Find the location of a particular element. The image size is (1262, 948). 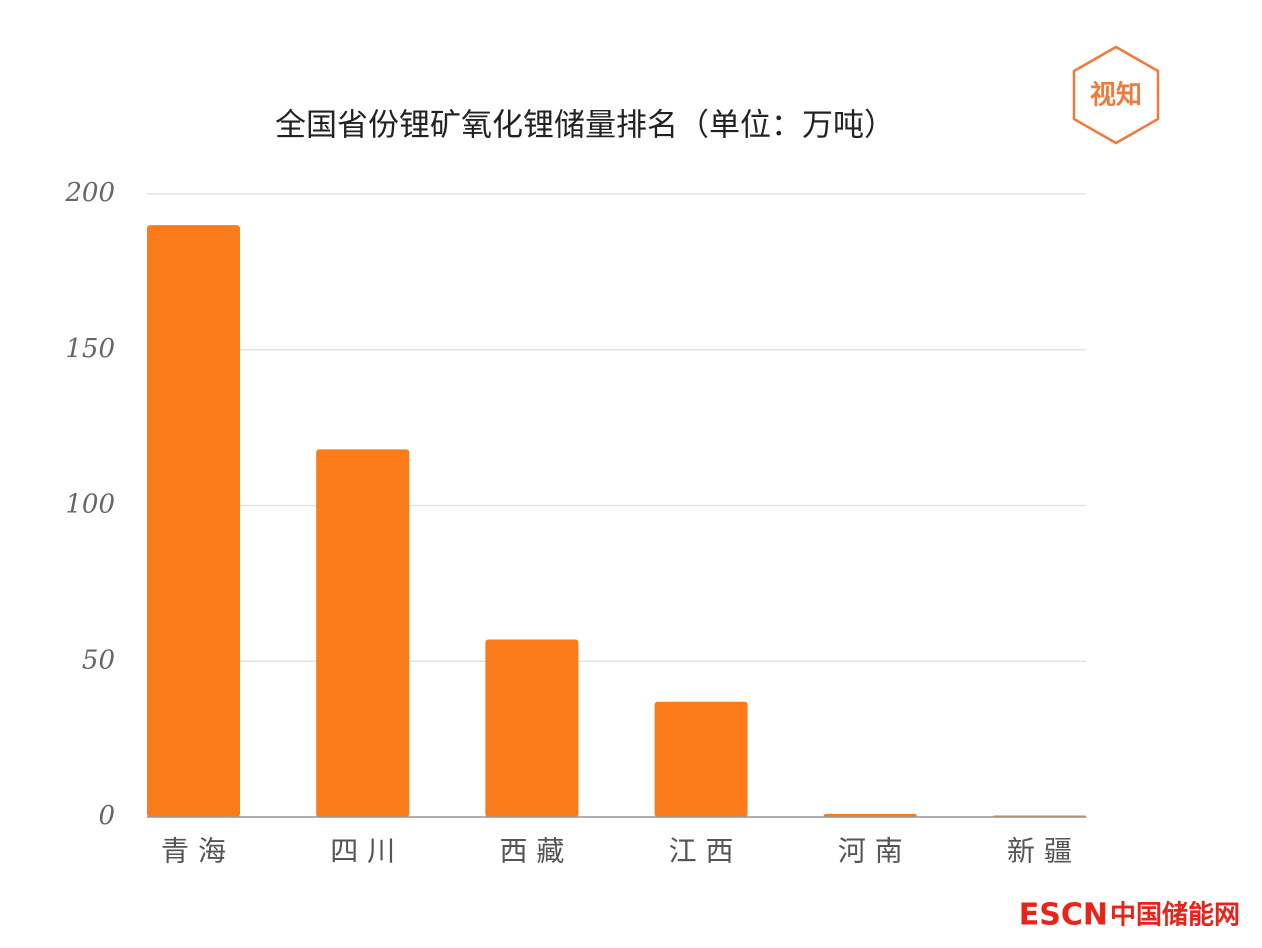

footer-brand: ESCN is located at coordinates (1063, 915).